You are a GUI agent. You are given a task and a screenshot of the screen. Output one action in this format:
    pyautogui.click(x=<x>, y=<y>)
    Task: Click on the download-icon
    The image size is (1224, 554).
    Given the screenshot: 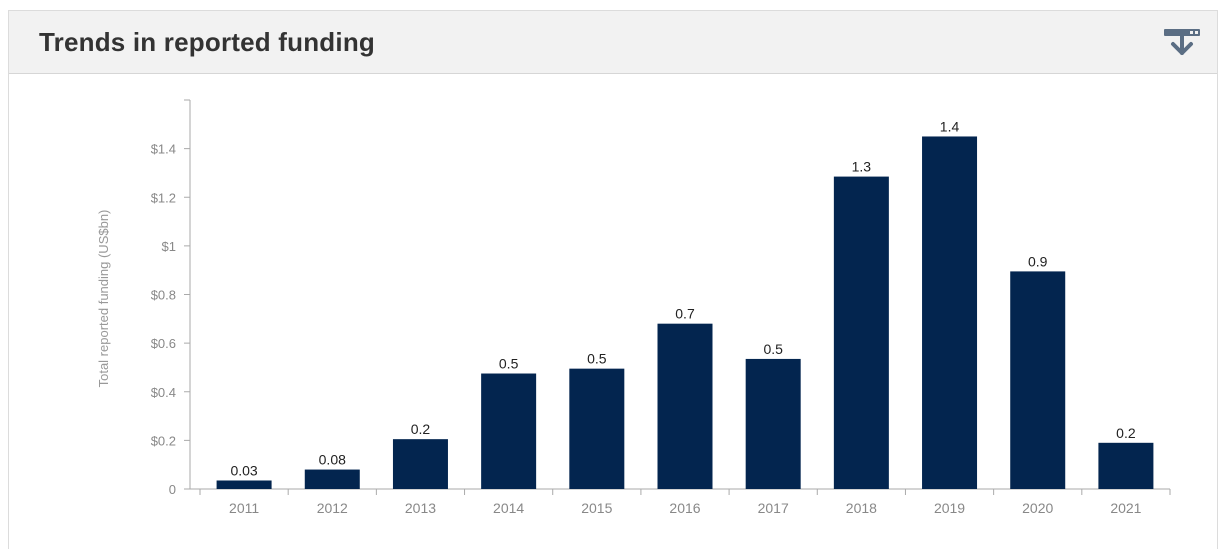 What is the action you would take?
    pyautogui.click(x=1182, y=42)
    